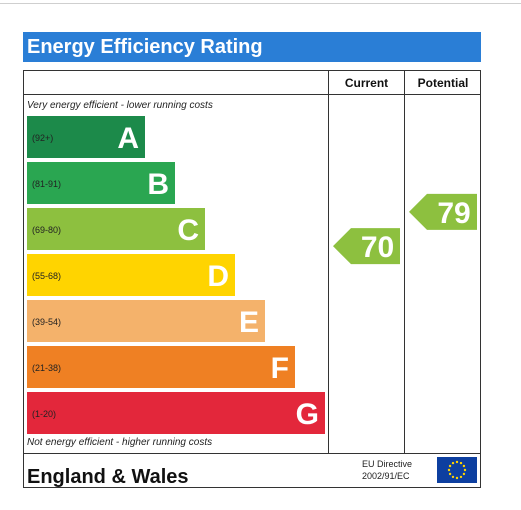 The image size is (521, 510). Describe the element at coordinates (328, 261) in the screenshot. I see `current-column-divider` at that location.